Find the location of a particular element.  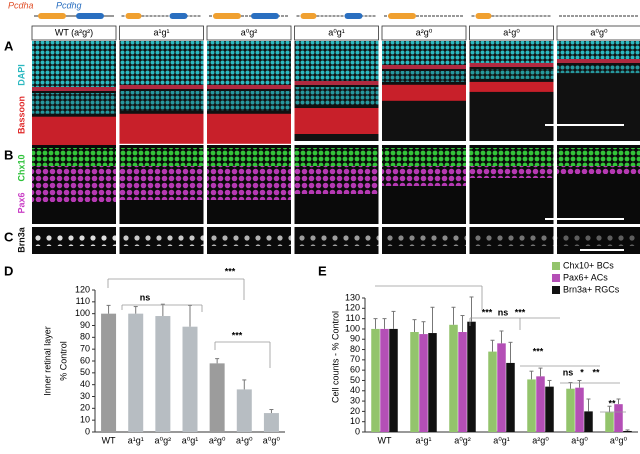

y-tick-label: 0 is located at coordinates (357, 431).